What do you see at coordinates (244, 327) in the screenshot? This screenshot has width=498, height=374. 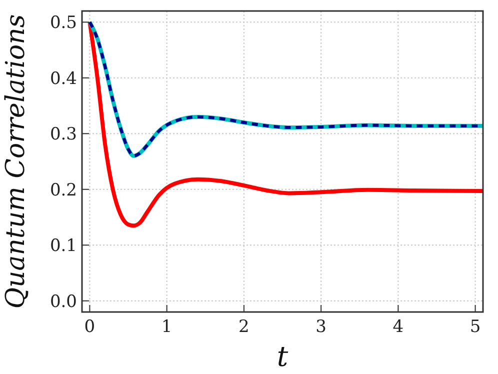 I see `x-tick-label: 2` at bounding box center [244, 327].